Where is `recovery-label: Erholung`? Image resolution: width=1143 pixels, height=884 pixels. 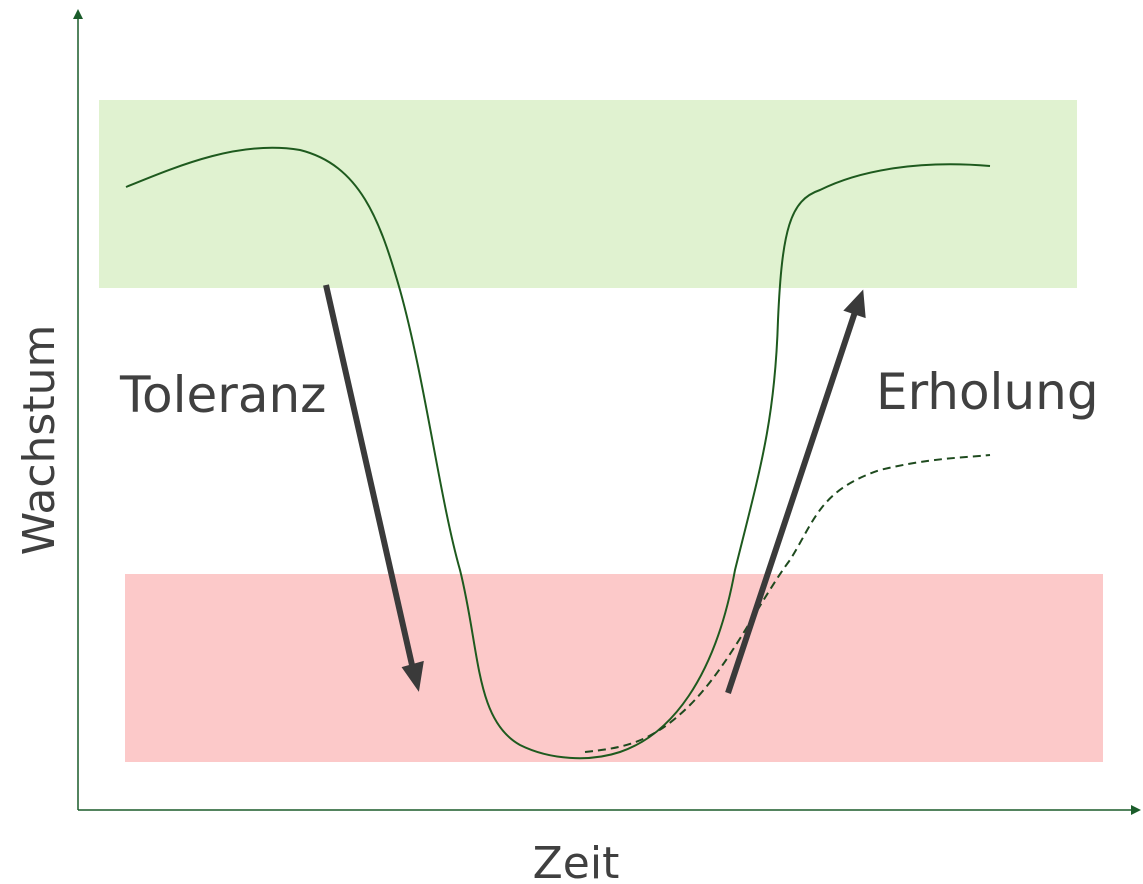 recovery-label: Erholung is located at coordinates (987, 392).